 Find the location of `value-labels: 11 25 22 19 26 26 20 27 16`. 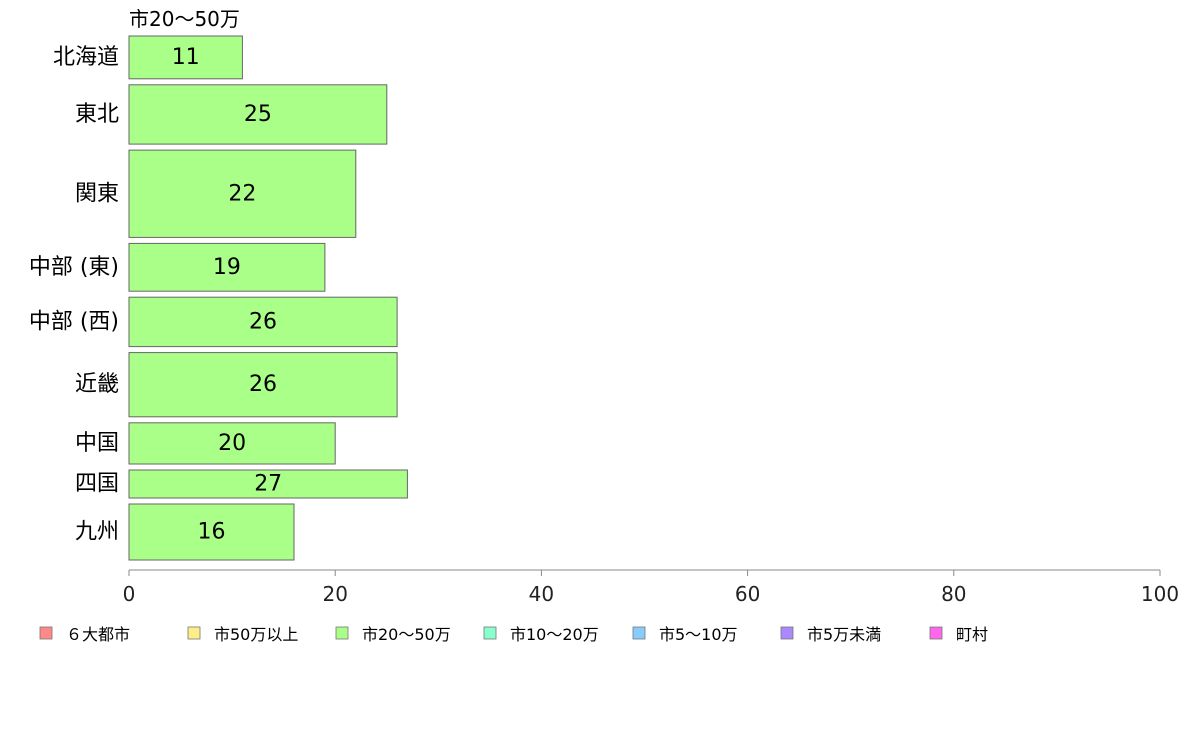

value-labels: 11 25 22 19 26 26 20 27 16 is located at coordinates (227, 295).